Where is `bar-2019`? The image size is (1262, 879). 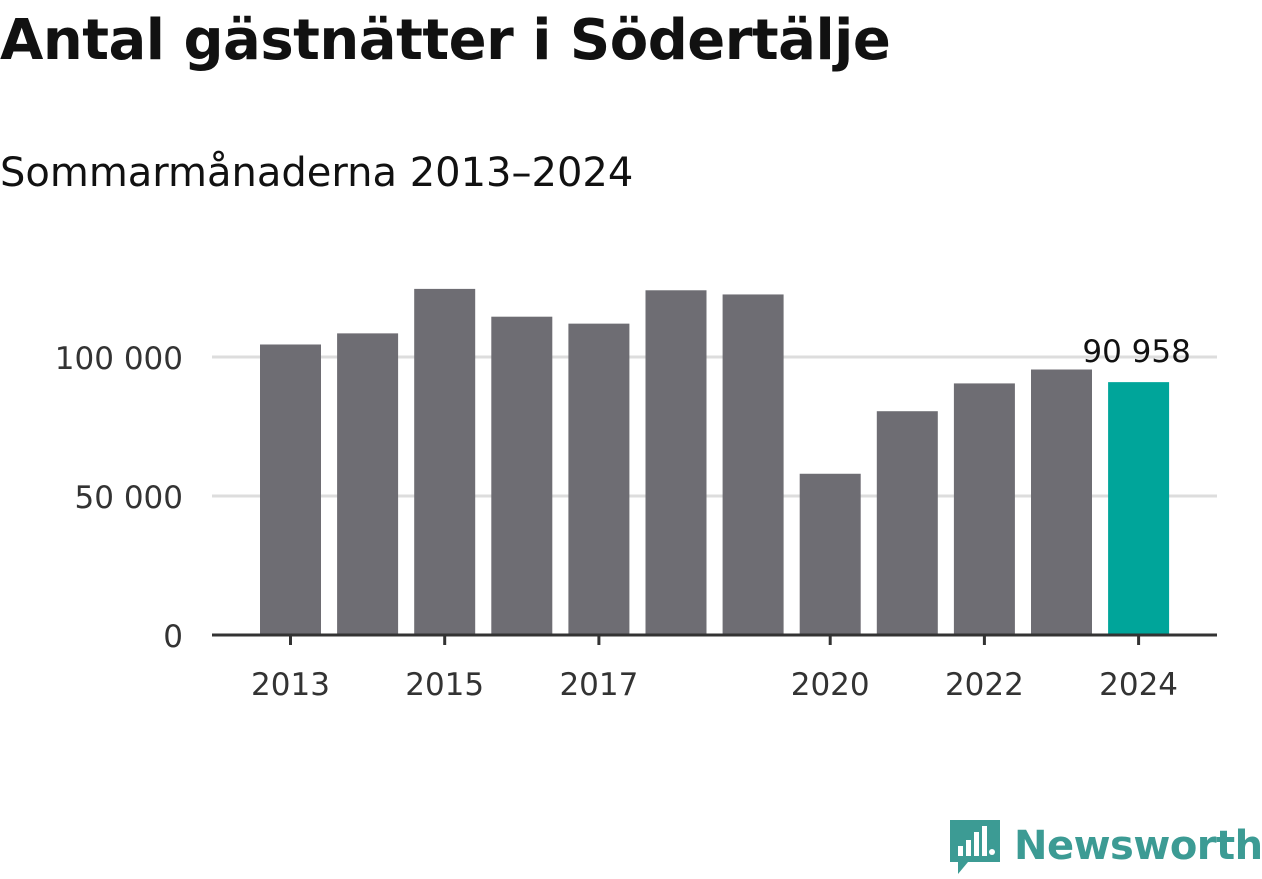
bar-2019 is located at coordinates (753, 464).